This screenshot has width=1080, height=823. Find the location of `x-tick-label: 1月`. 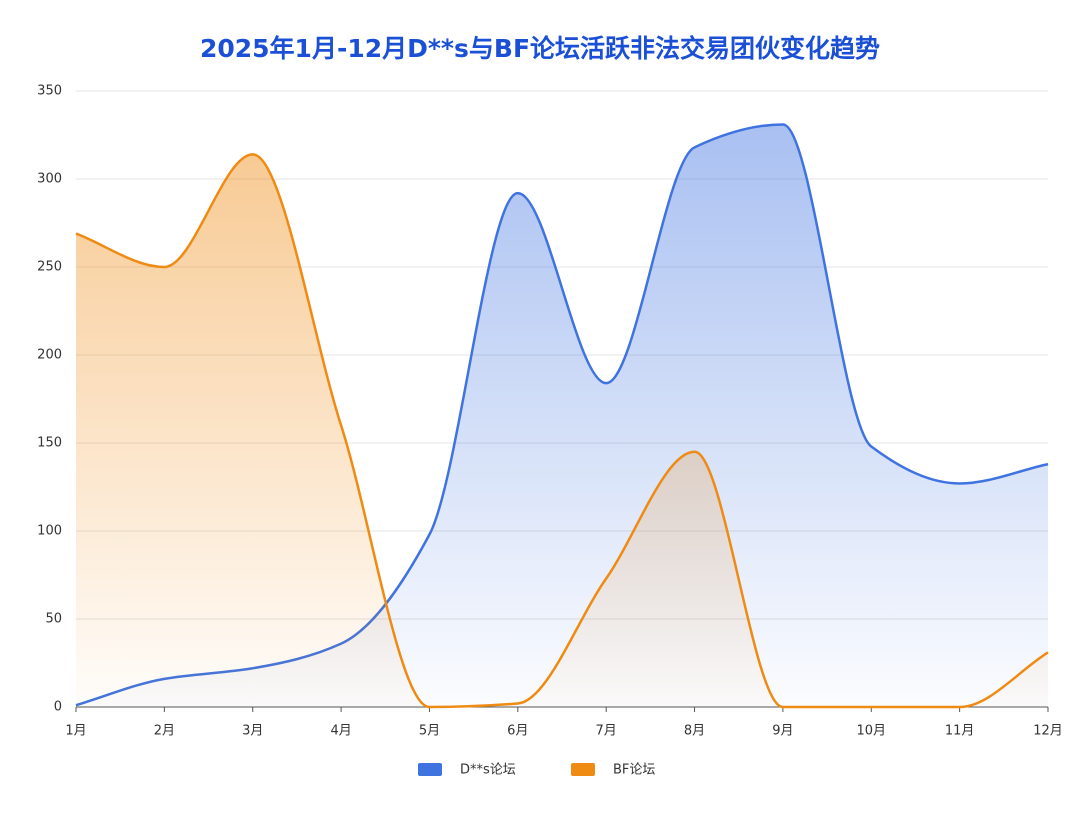

x-tick-label: 1月 is located at coordinates (75, 731).